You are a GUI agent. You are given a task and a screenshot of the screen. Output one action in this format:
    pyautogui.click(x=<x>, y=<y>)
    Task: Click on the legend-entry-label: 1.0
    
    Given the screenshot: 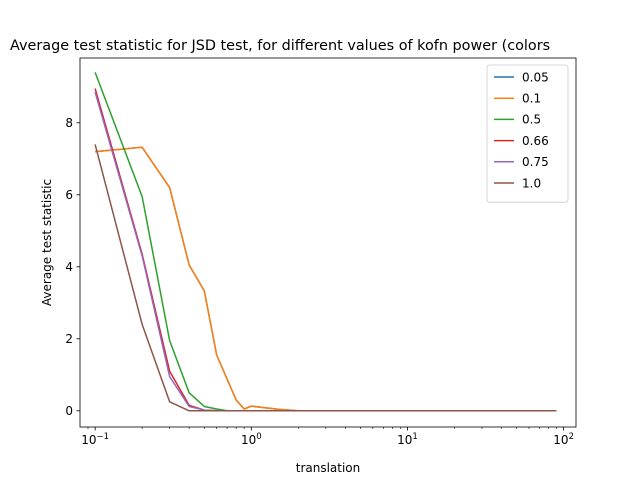 What is the action you would take?
    pyautogui.click(x=531, y=183)
    